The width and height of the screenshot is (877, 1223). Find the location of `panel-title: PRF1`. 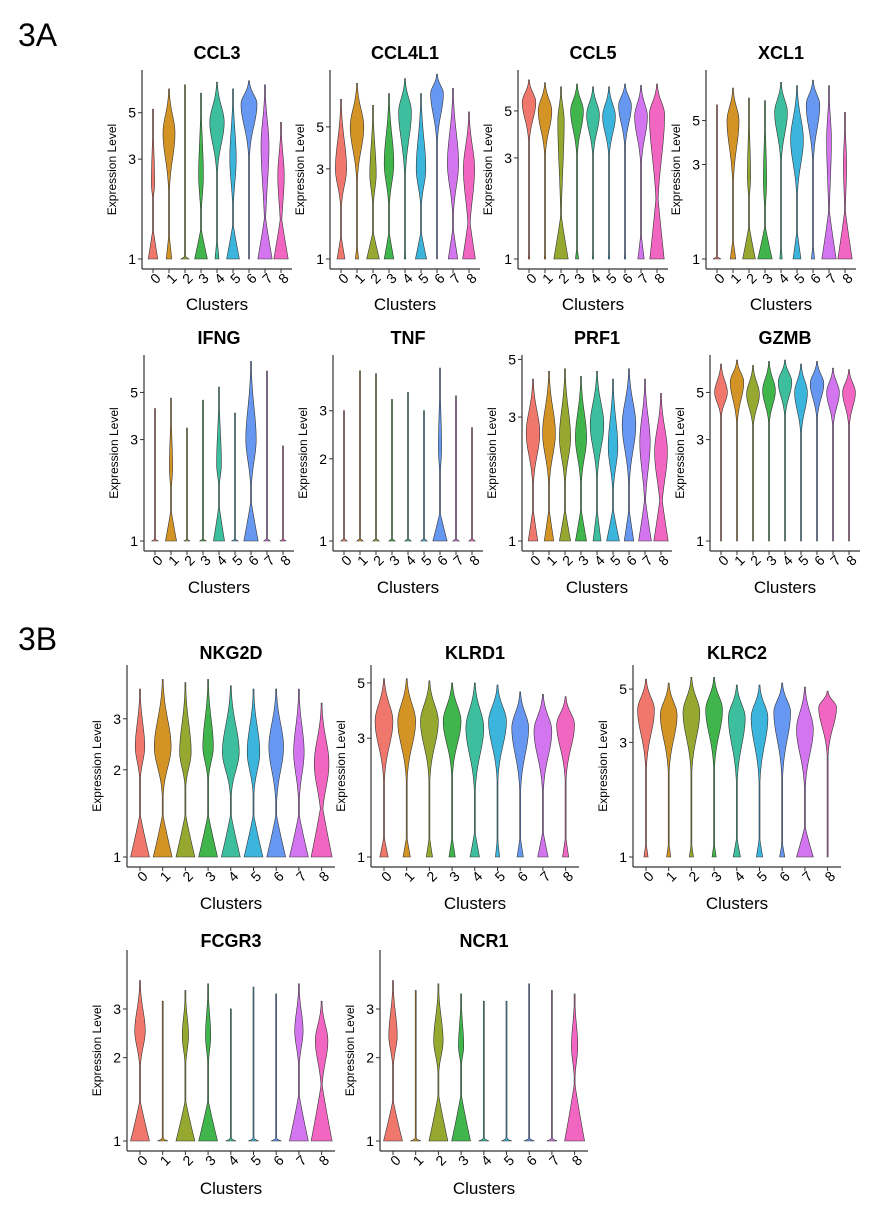

panel-title: PRF1 is located at coordinates (597, 338).